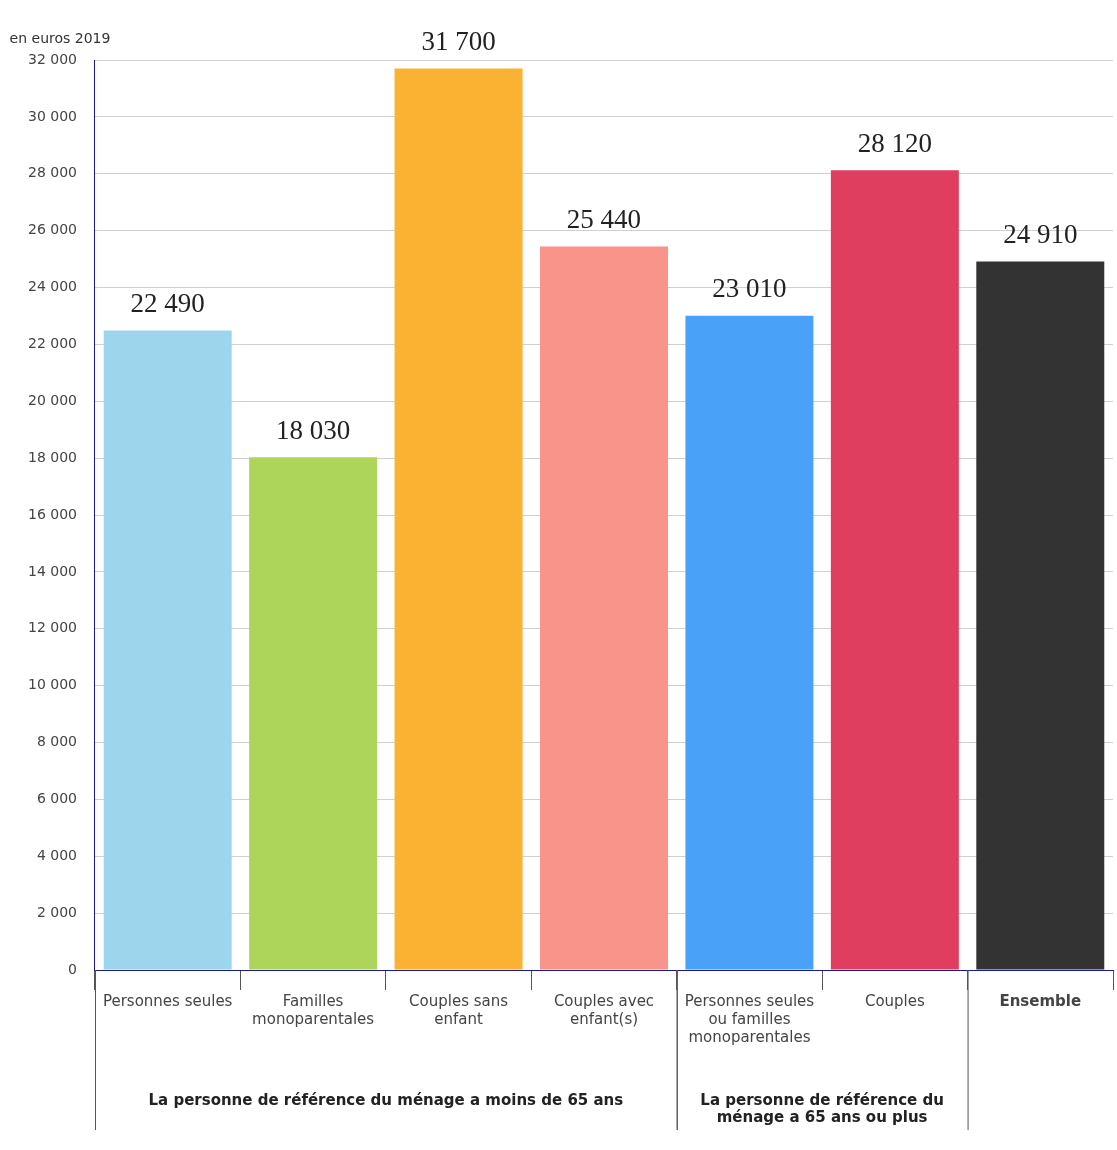 Image resolution: width=1117 pixels, height=1150 pixels. Describe the element at coordinates (894, 142) in the screenshot. I see `data-label: 28 120` at that location.